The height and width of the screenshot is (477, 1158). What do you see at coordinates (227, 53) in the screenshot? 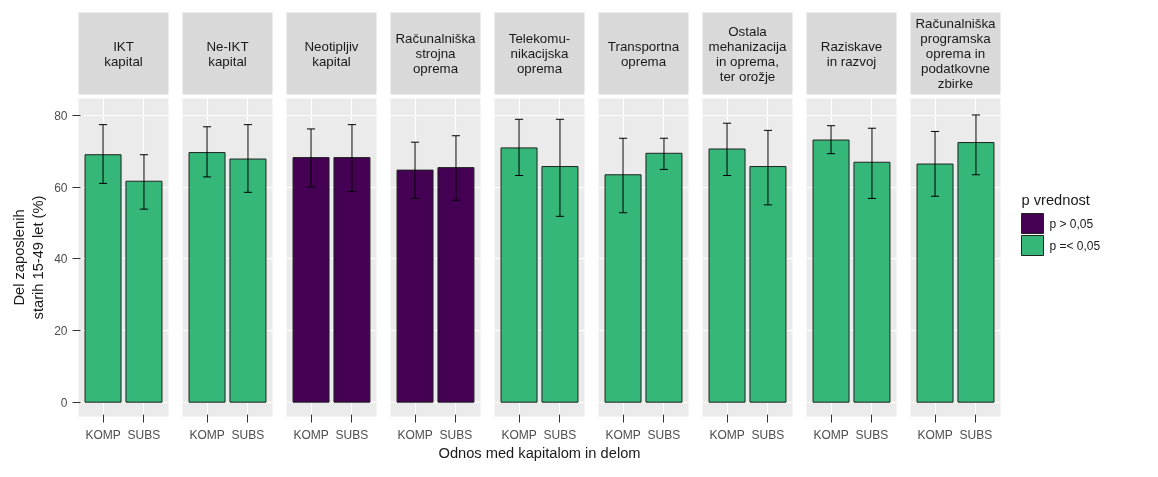
I see `chart-title: Ne-IKT kapital` at bounding box center [227, 53].